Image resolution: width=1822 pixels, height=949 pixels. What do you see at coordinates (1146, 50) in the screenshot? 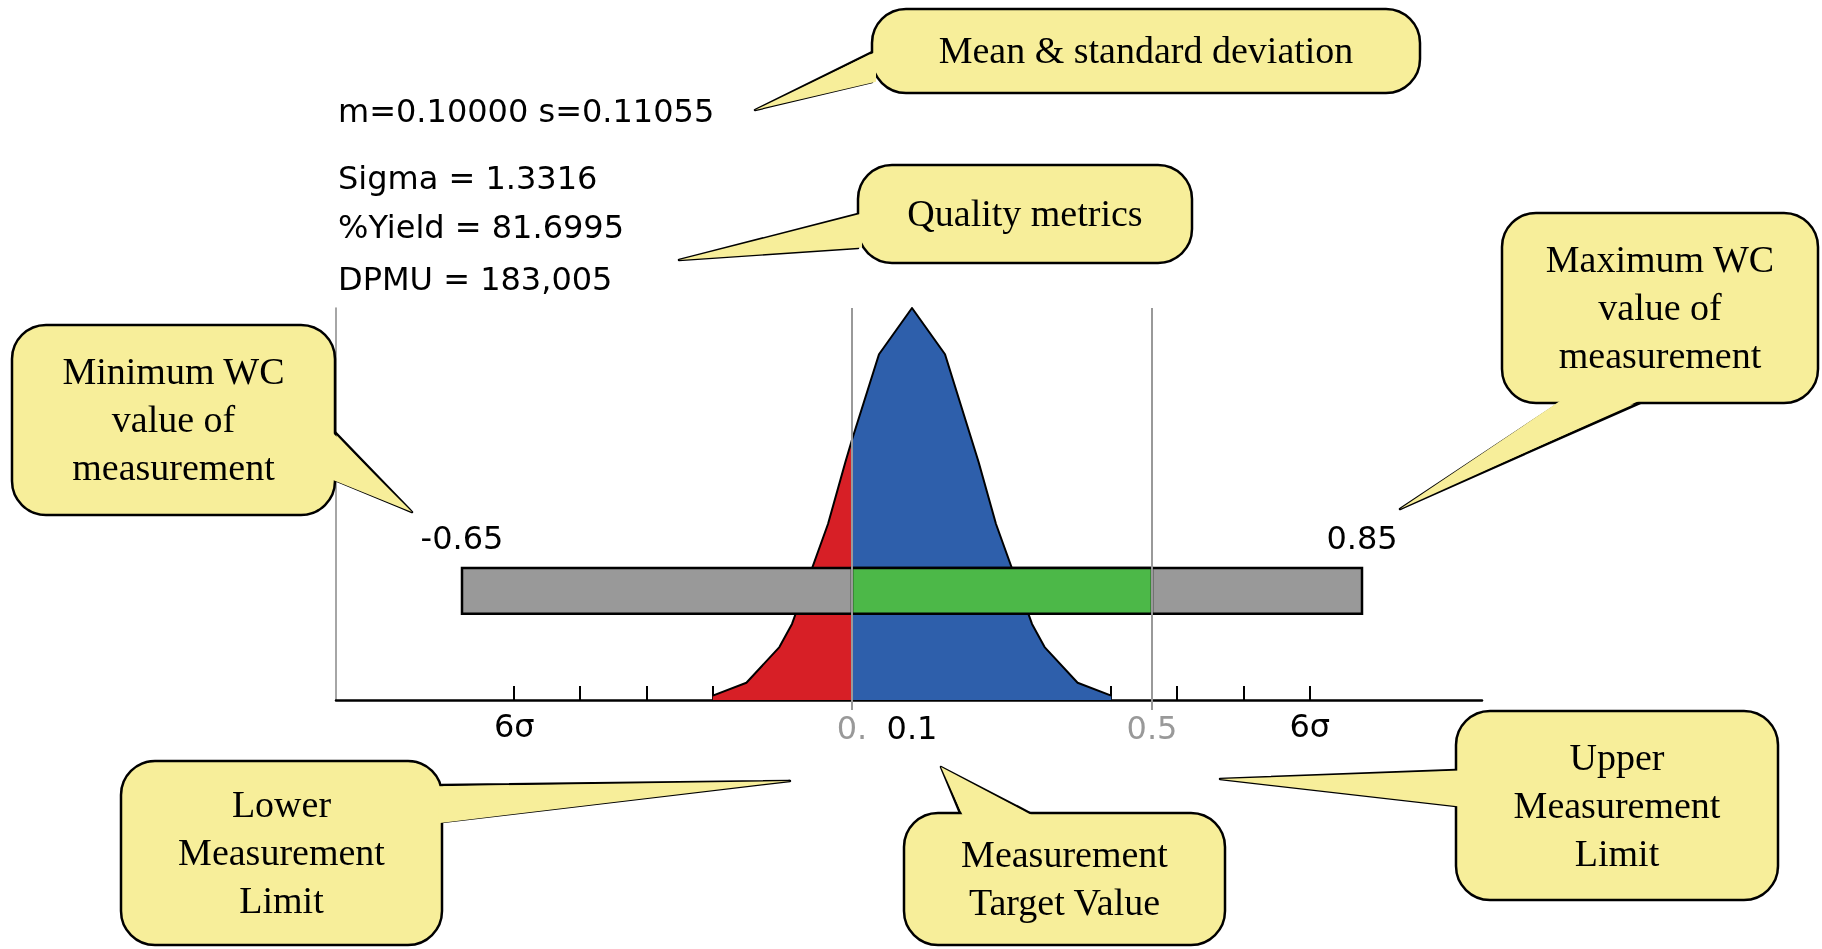
I see `text: Mean & standard deviation` at bounding box center [1146, 50].